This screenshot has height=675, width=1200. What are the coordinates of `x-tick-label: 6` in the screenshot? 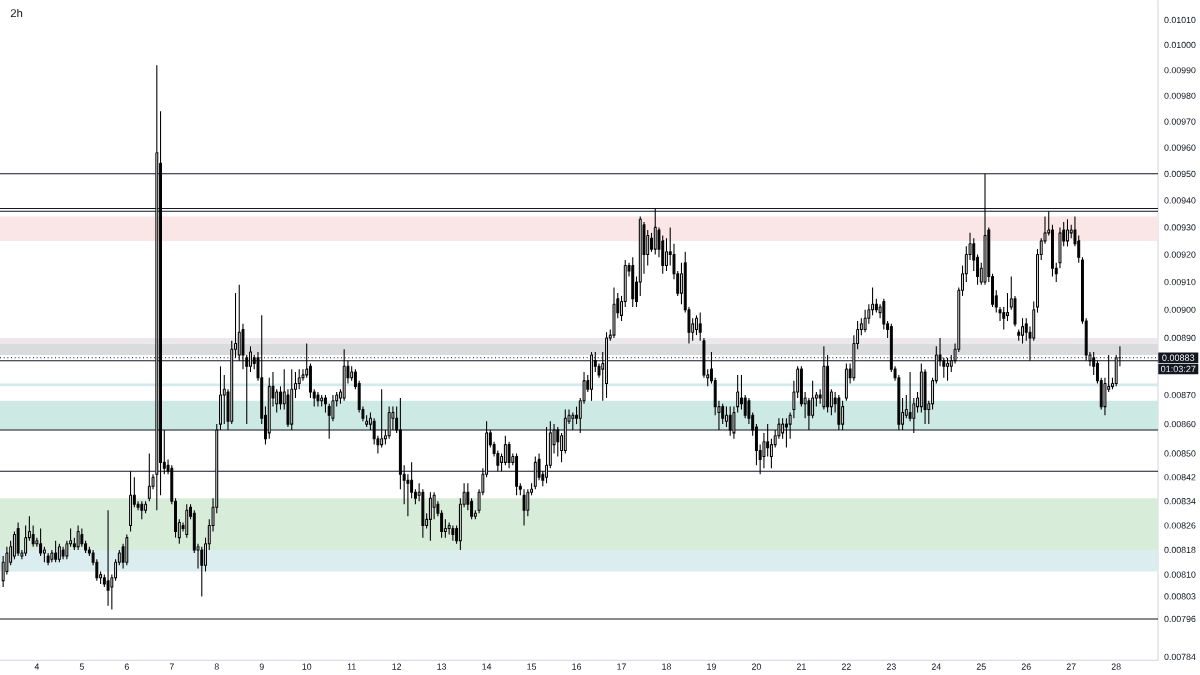 It's located at (126, 666).